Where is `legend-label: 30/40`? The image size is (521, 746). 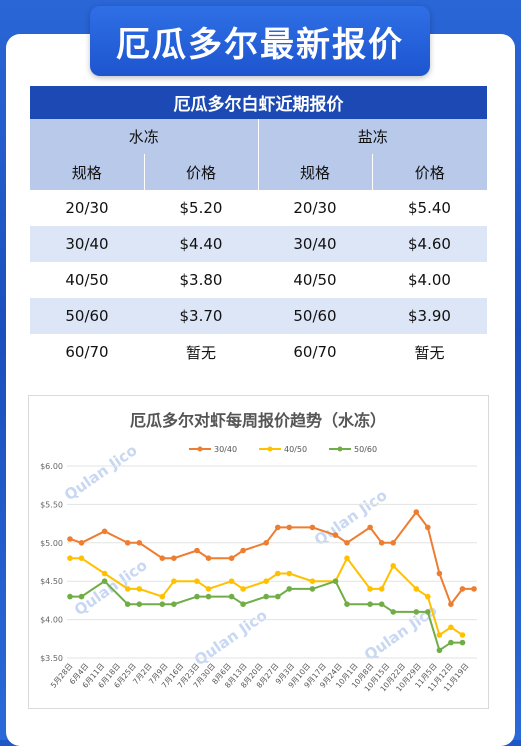
legend-label: 30/40 is located at coordinates (225, 449).